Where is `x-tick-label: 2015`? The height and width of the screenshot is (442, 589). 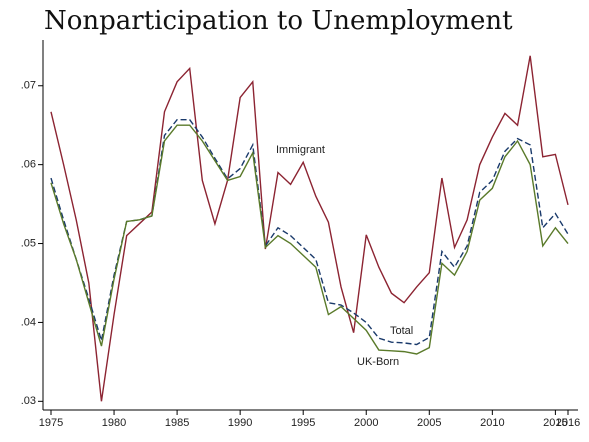 x-tick-label: 2015 is located at coordinates (555, 423).